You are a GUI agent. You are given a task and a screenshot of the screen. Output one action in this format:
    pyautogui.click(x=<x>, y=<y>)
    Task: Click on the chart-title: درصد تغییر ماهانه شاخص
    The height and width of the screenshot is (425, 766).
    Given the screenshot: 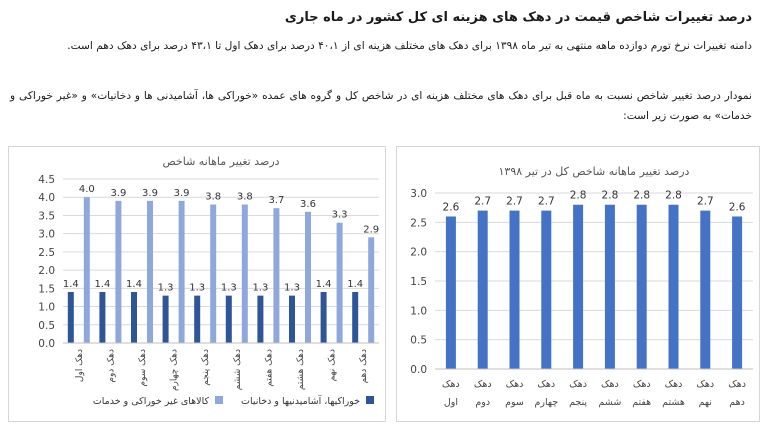 What is the action you would take?
    pyautogui.click(x=220, y=161)
    